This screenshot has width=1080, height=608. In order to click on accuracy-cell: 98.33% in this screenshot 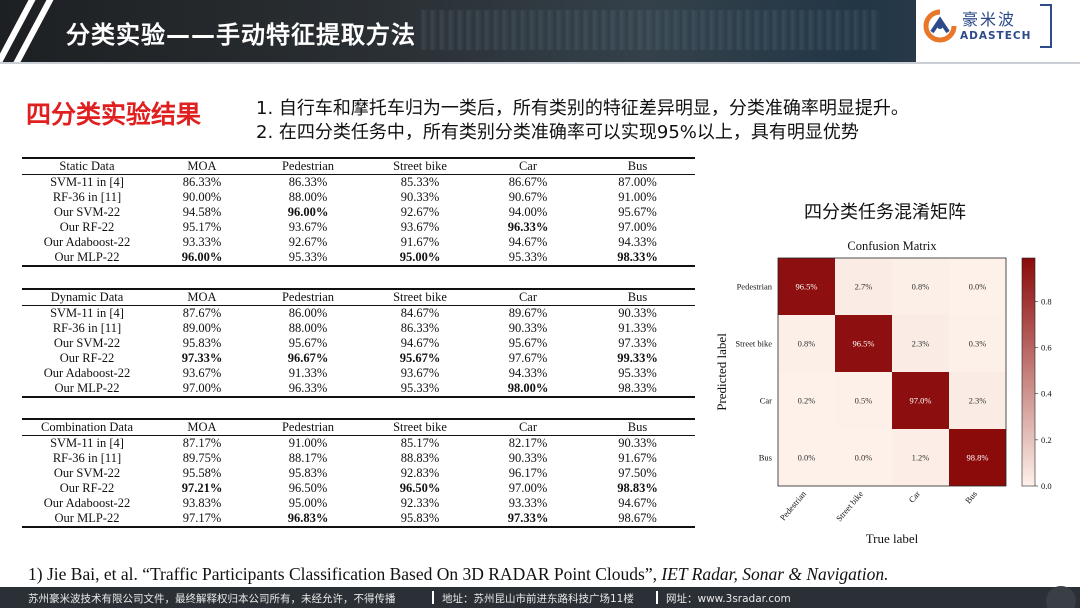, I will do `click(637, 388)`.